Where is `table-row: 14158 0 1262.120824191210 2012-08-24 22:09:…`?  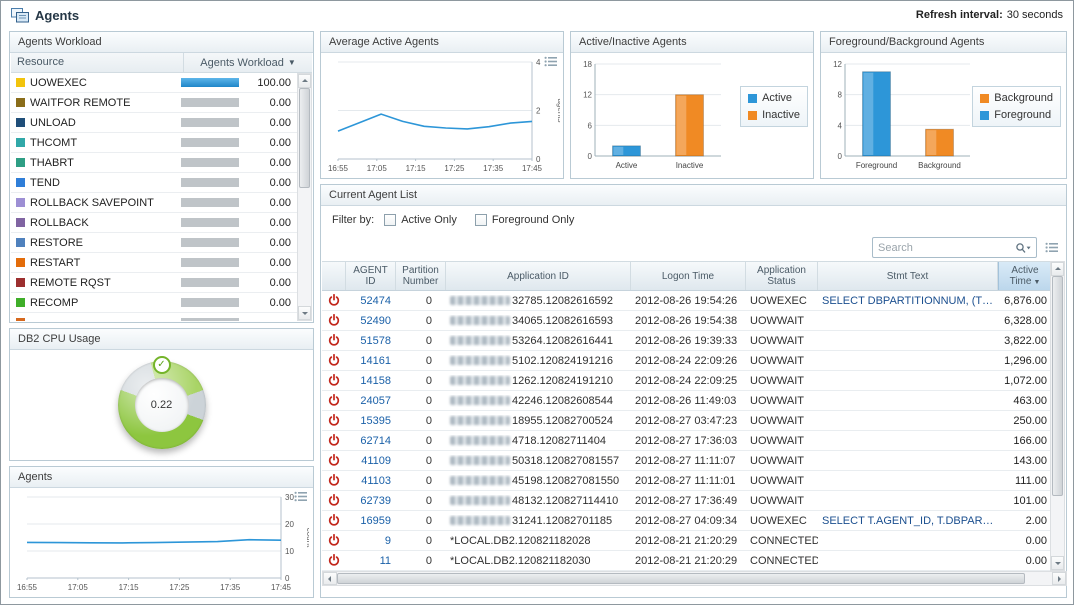 table-row: 14158 0 1262.120824191210 2012-08-24 22:09:… is located at coordinates (687, 381).